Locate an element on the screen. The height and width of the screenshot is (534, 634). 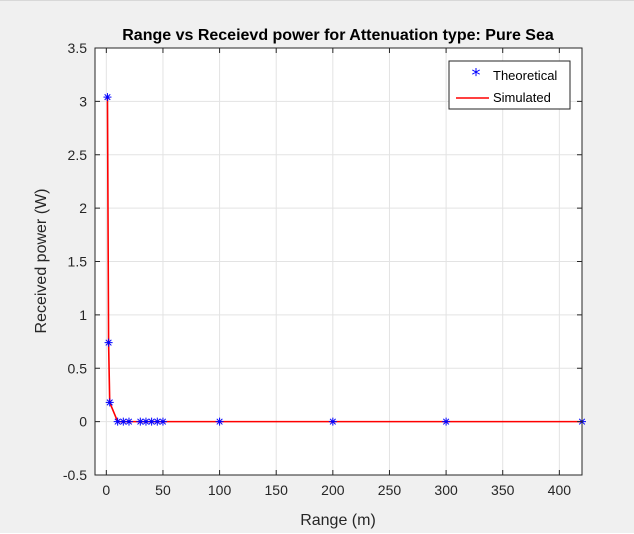
x-tick-label: 200 is located at coordinates (333, 490).